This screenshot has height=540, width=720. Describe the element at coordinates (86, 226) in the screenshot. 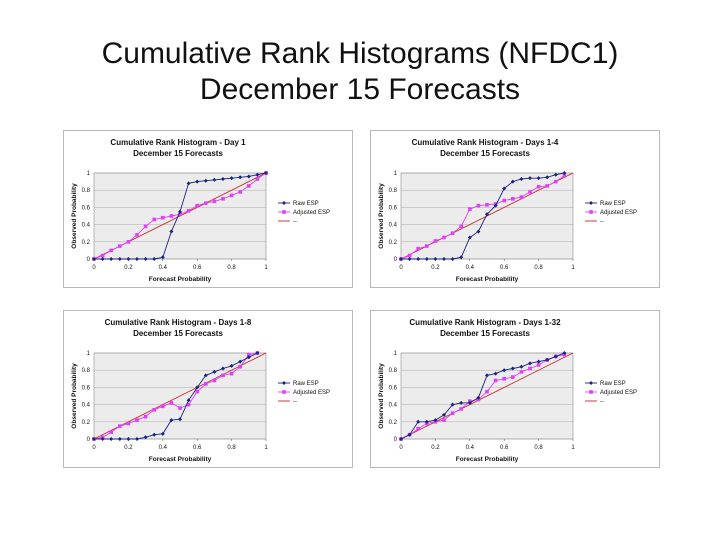

I see `y-tick-label: 0.4` at that location.